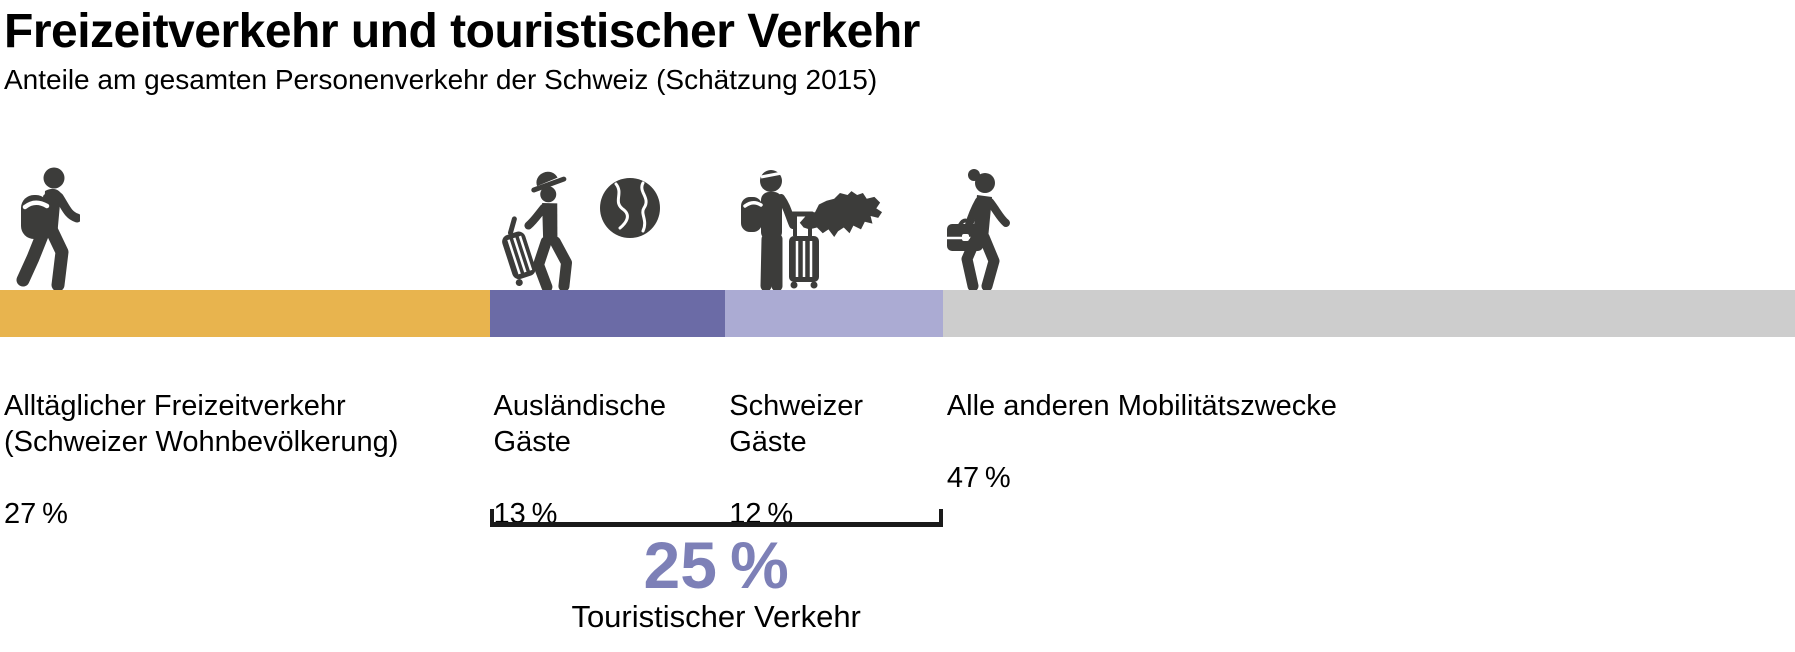 The width and height of the screenshot is (1795, 652). What do you see at coordinates (48, 229) in the screenshot?
I see `hiker-backpack-icon` at bounding box center [48, 229].